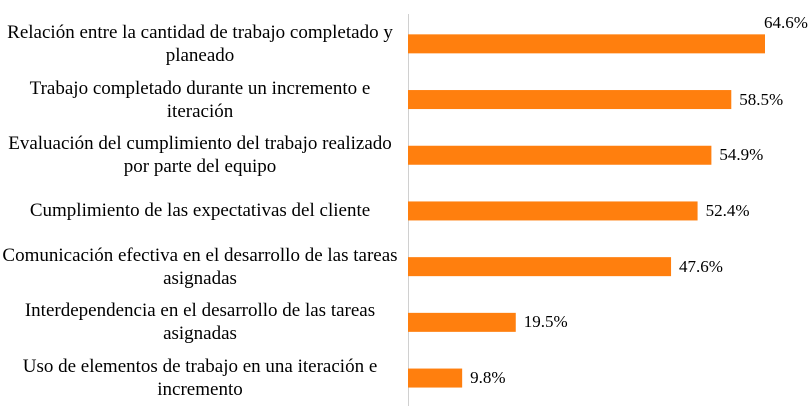 The image size is (810, 420). What do you see at coordinates (786, 23) in the screenshot?
I see `value-label: 64.6%` at bounding box center [786, 23].